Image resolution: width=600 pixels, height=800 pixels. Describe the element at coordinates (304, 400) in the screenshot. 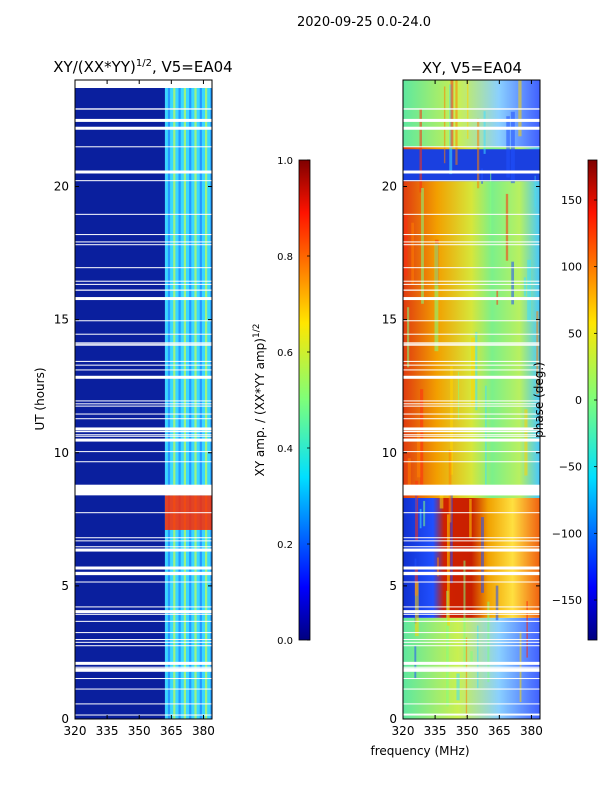

I see `amplitude-colorbar` at that location.